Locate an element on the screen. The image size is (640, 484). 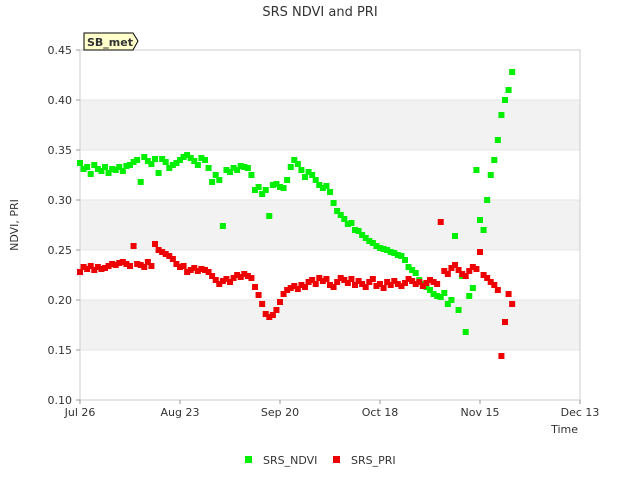
legend-swatch-srs-ndvi is located at coordinates (248, 459).